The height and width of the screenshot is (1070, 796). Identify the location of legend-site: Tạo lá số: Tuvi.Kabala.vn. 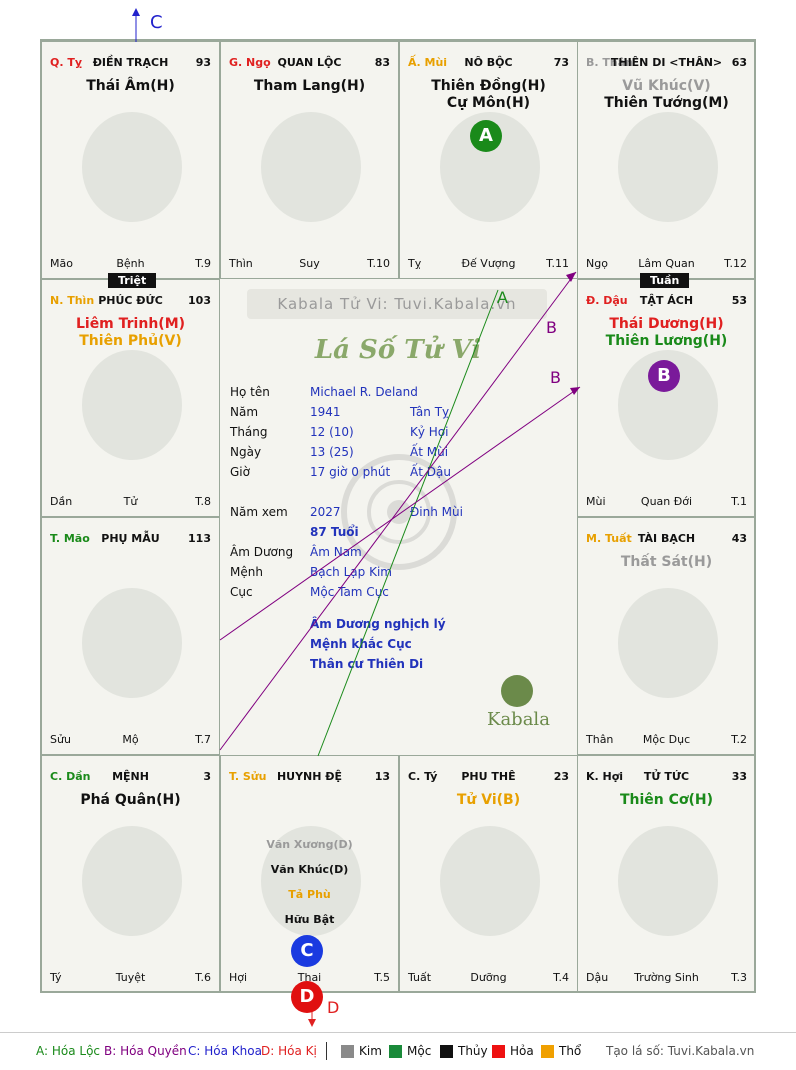
(680, 1051).